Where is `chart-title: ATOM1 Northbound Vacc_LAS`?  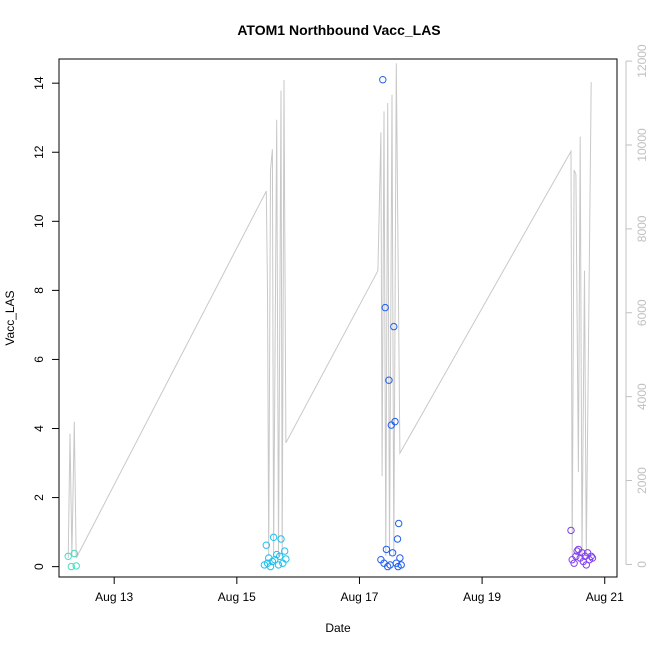
chart-title: ATOM1 Northbound Vacc_LAS is located at coordinates (338, 30).